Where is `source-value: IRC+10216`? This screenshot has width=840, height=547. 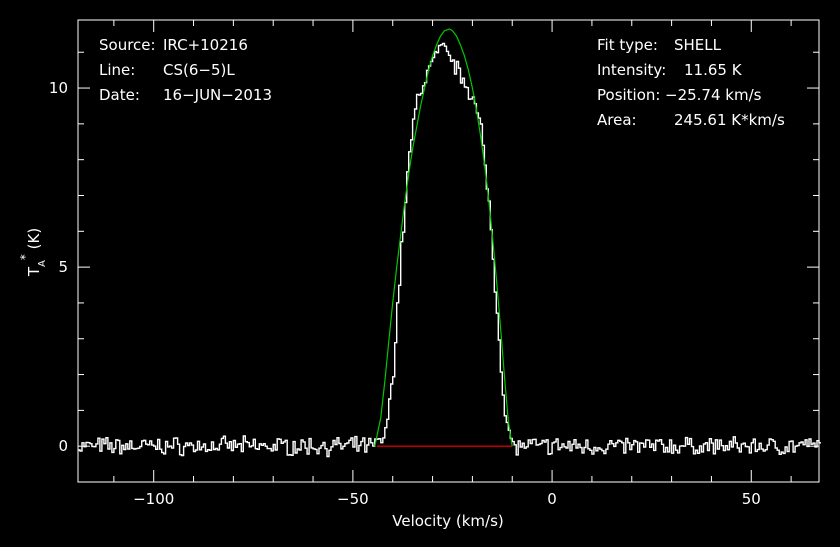
source-value: IRC+10216 is located at coordinates (205, 45).